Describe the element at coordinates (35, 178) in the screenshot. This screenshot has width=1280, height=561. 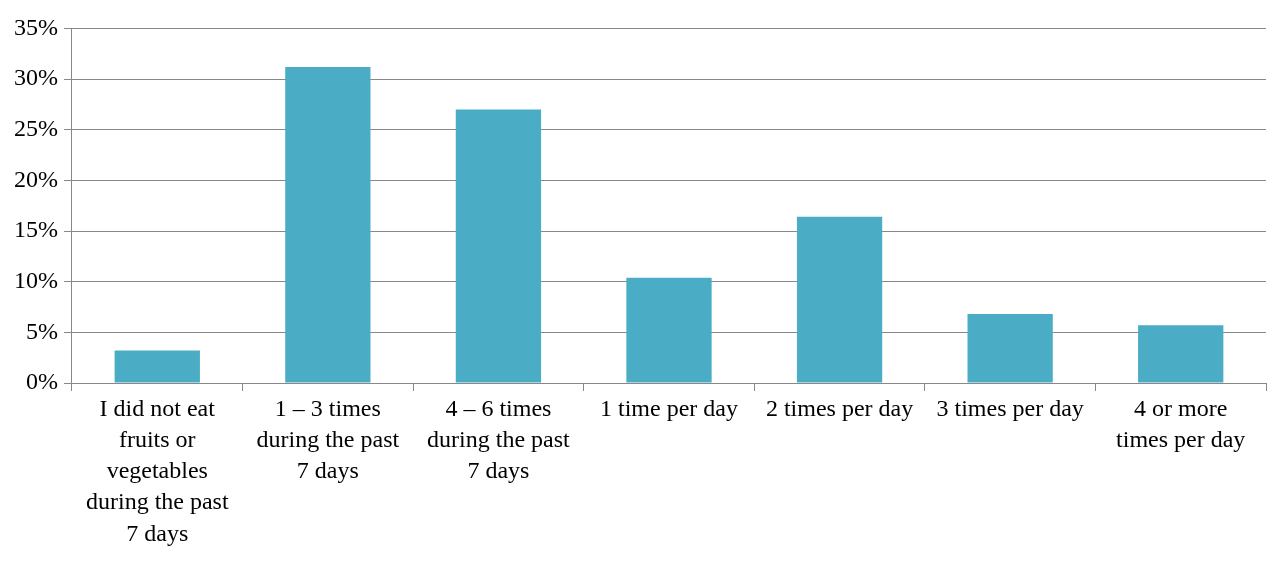
I see `y-tick-label: 20%` at that location.